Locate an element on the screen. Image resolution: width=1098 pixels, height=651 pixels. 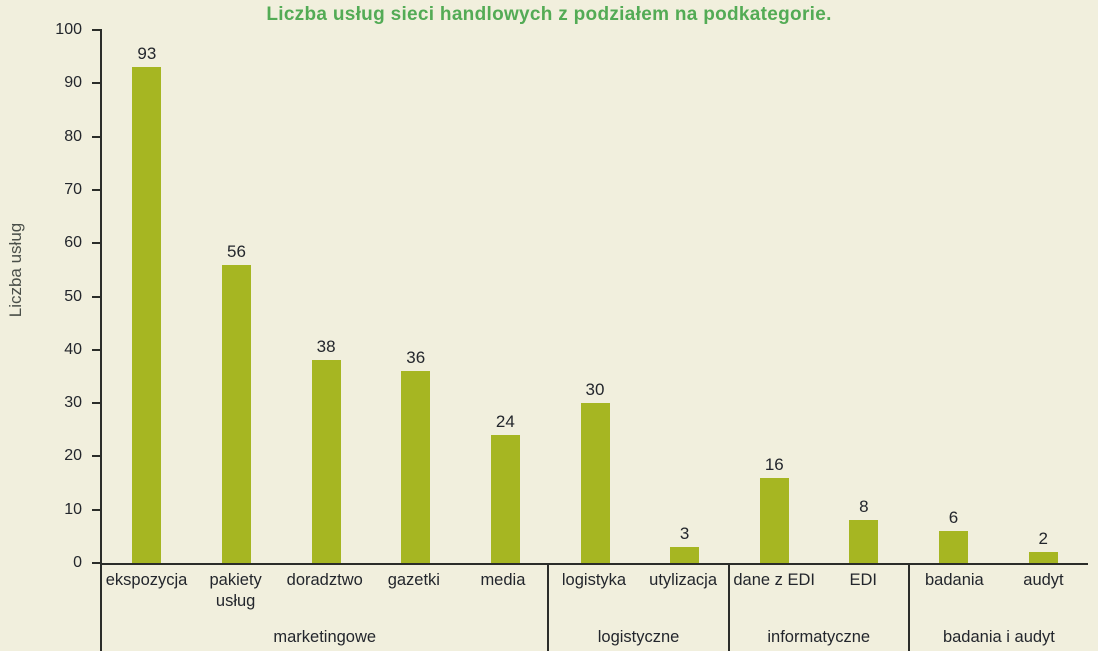
bar-slot: 8 is located at coordinates (864, 296).